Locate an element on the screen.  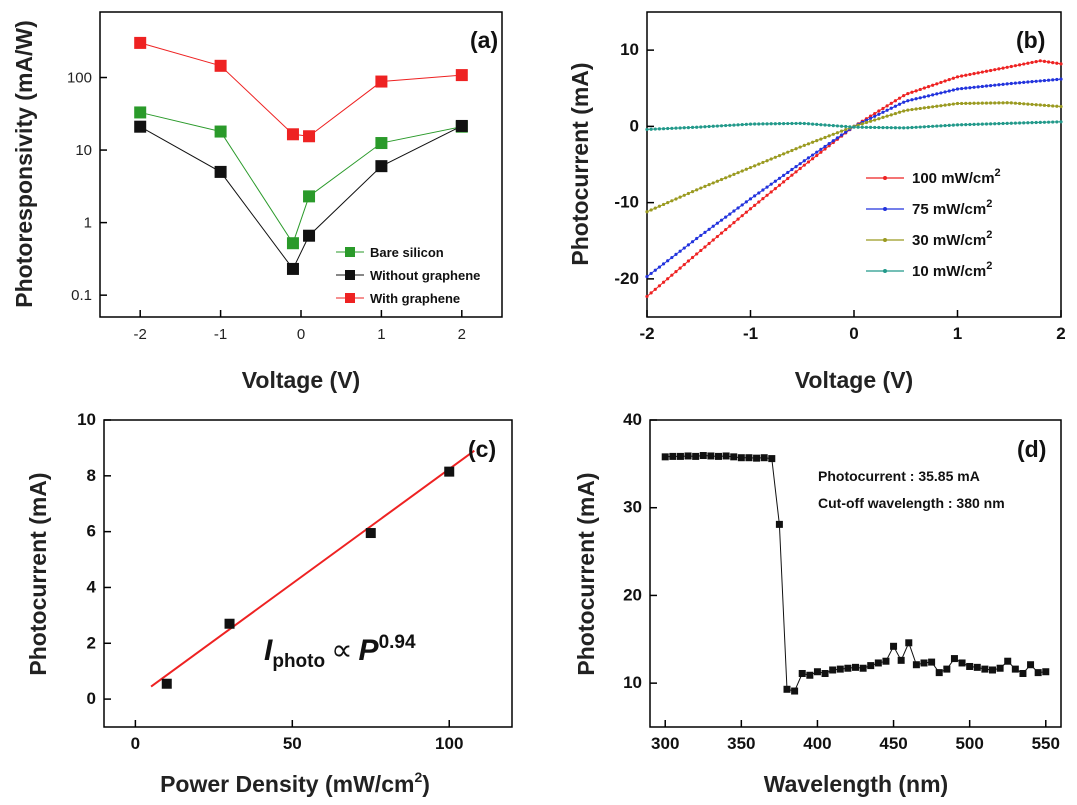
panel-d-ytick-label: 20 is located at coordinates (632, 594).